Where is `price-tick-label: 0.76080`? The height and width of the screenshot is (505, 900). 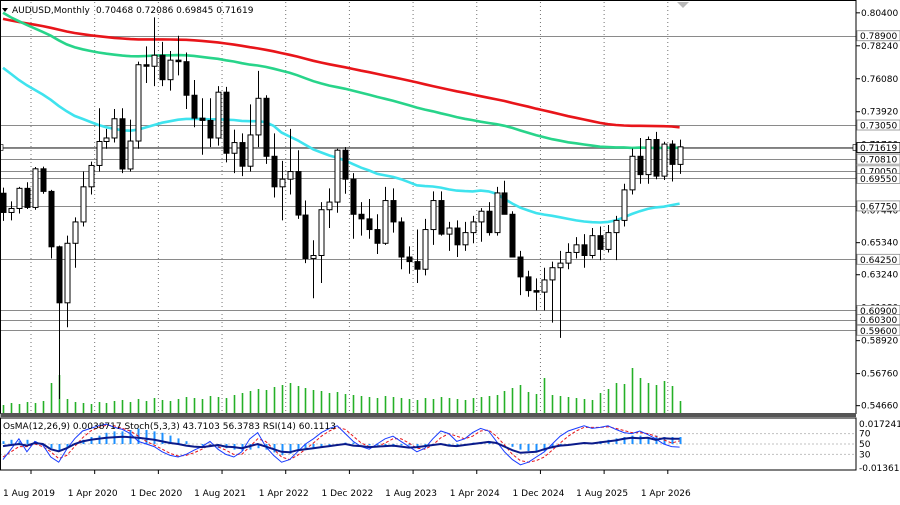
price-tick-label: 0.76080 is located at coordinates (879, 80).